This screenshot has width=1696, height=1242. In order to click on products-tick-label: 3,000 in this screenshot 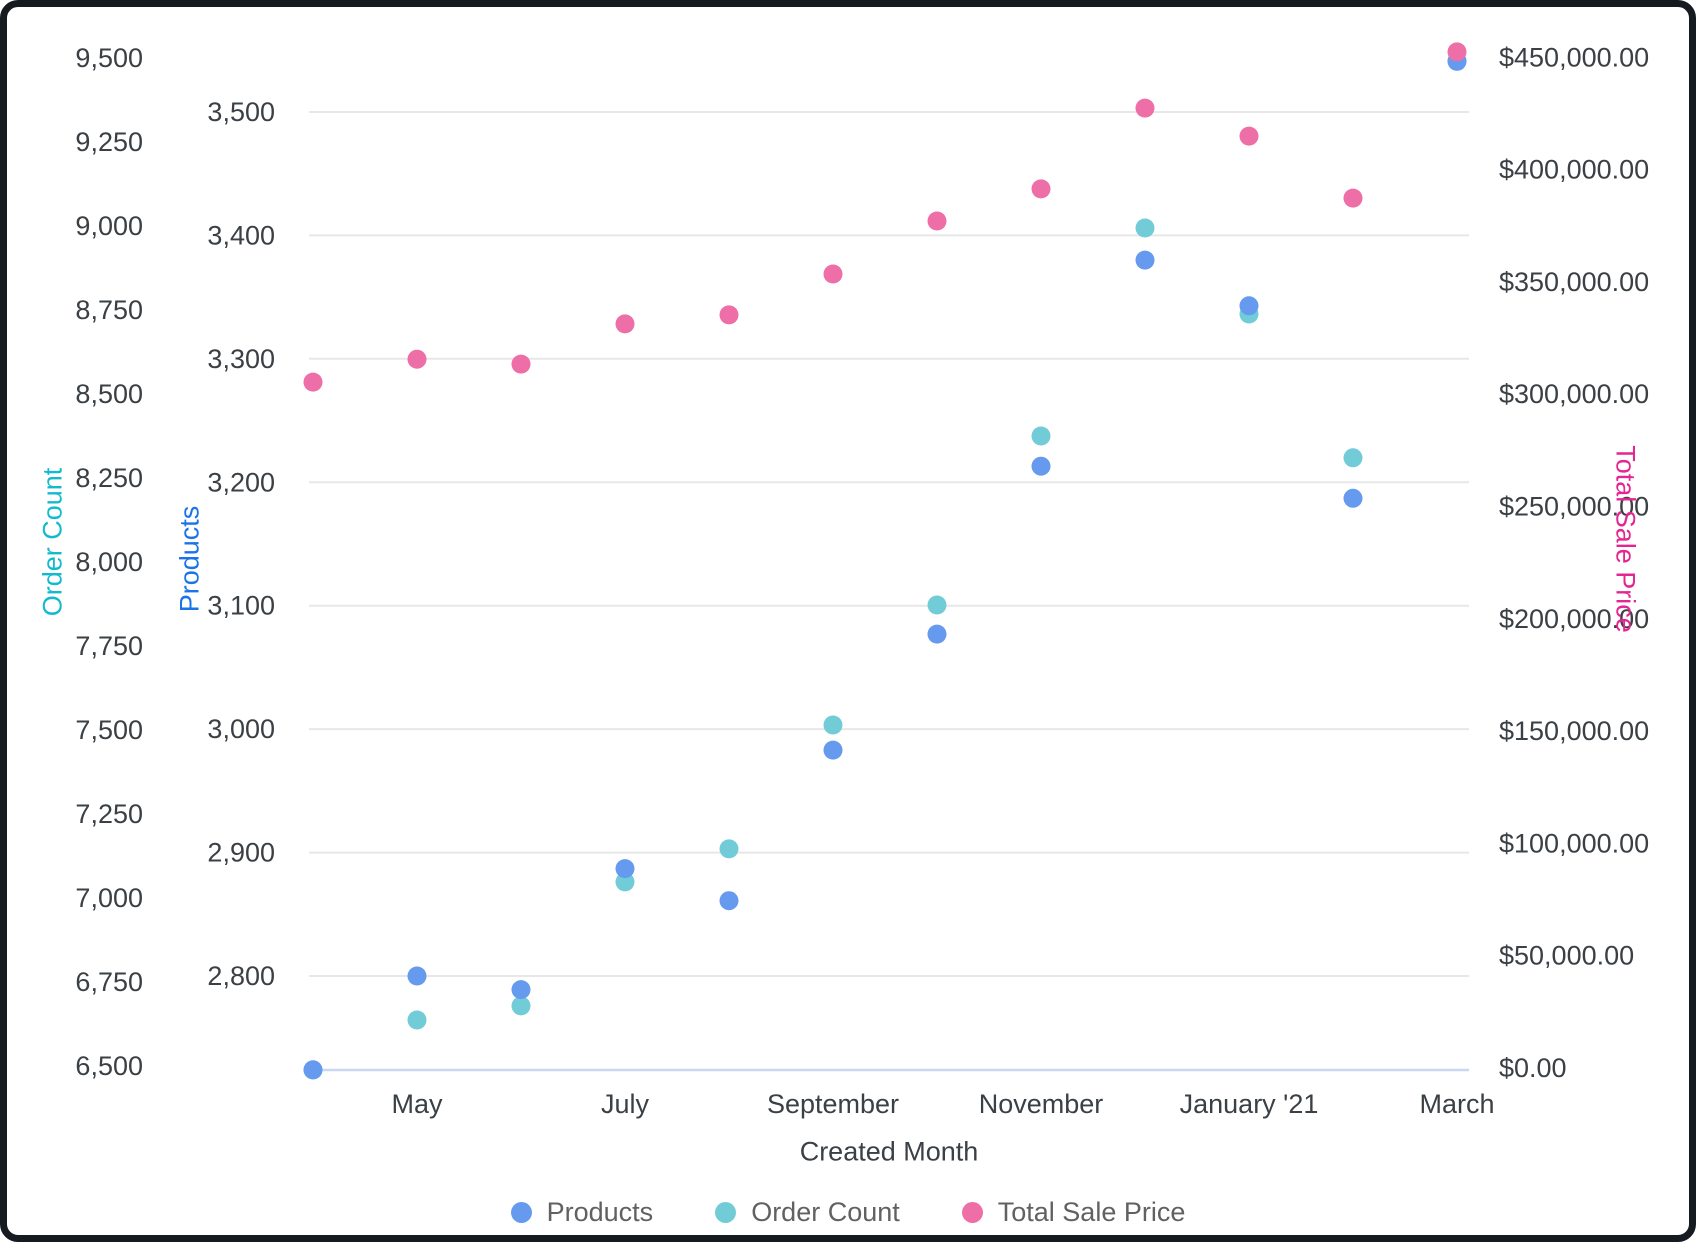, I will do `click(241, 729)`.